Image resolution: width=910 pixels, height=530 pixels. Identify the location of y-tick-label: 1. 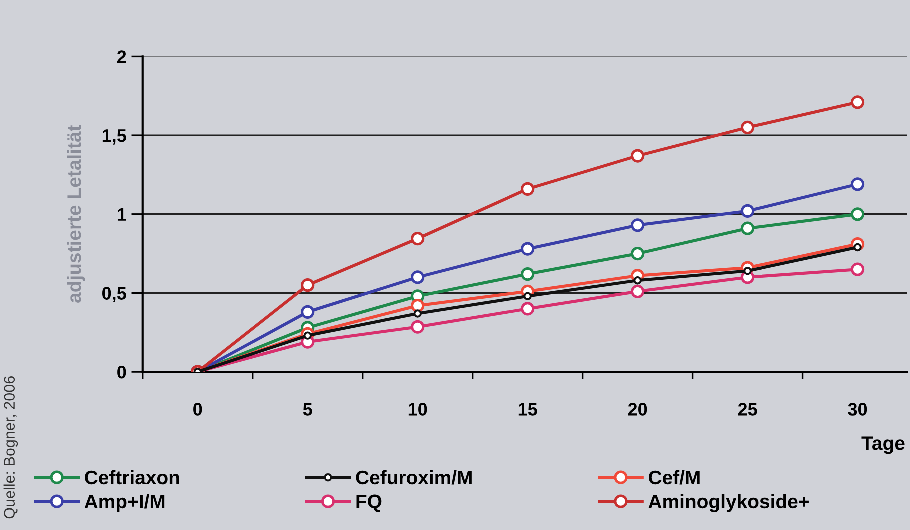
(122, 214).